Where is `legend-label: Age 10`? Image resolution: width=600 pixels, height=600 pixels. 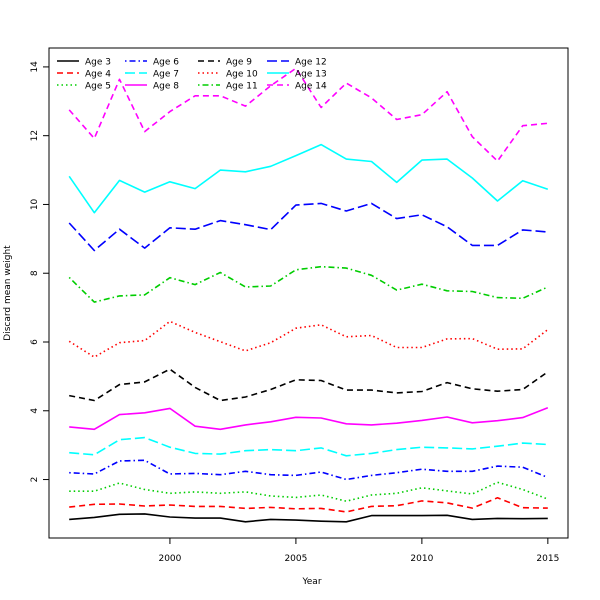 legend-label: Age 10 is located at coordinates (242, 75).